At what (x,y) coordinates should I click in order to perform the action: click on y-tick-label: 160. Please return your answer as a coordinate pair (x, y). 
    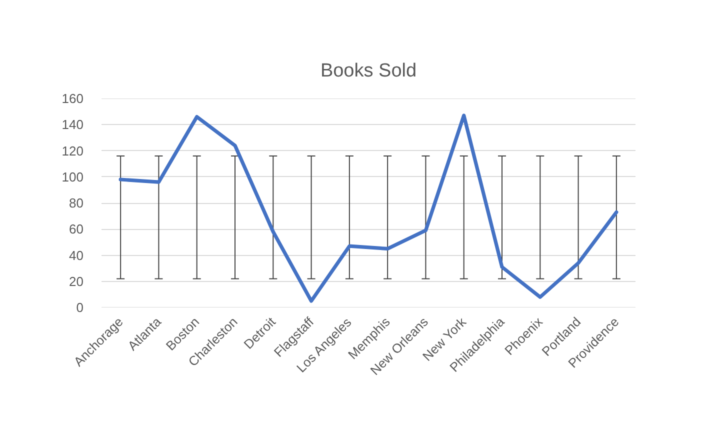
    Looking at the image, I should click on (73, 98).